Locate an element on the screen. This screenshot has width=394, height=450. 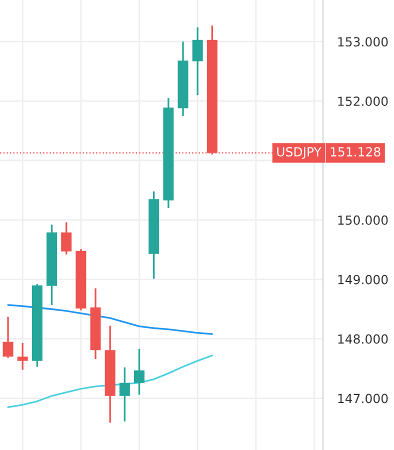
ref-line-label: USDJPY is located at coordinates (299, 153).